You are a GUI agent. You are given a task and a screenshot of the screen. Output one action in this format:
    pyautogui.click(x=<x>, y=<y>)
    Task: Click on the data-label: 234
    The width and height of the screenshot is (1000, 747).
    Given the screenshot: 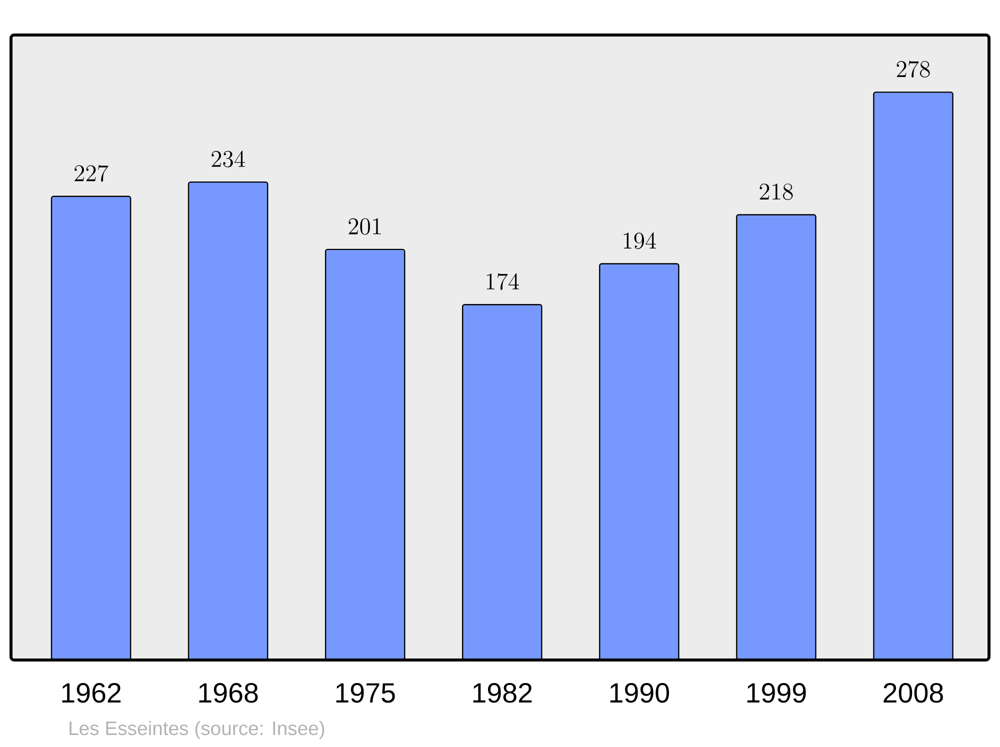 What is the action you would take?
    pyautogui.click(x=228, y=159)
    